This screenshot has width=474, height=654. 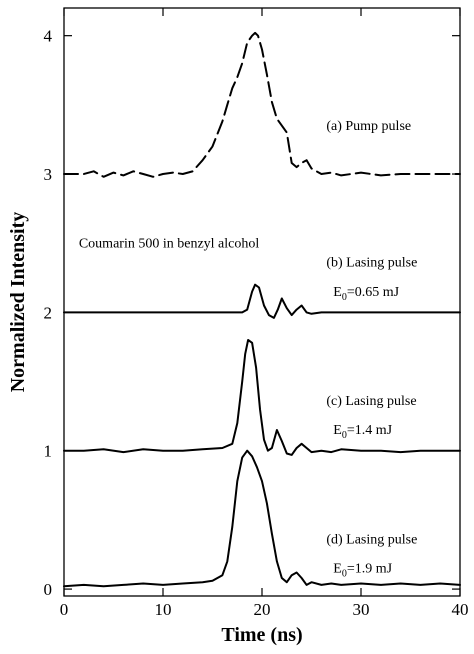 What do you see at coordinates (371, 539) in the screenshot?
I see `annotation-label: (d) Lasing pulse` at bounding box center [371, 539].